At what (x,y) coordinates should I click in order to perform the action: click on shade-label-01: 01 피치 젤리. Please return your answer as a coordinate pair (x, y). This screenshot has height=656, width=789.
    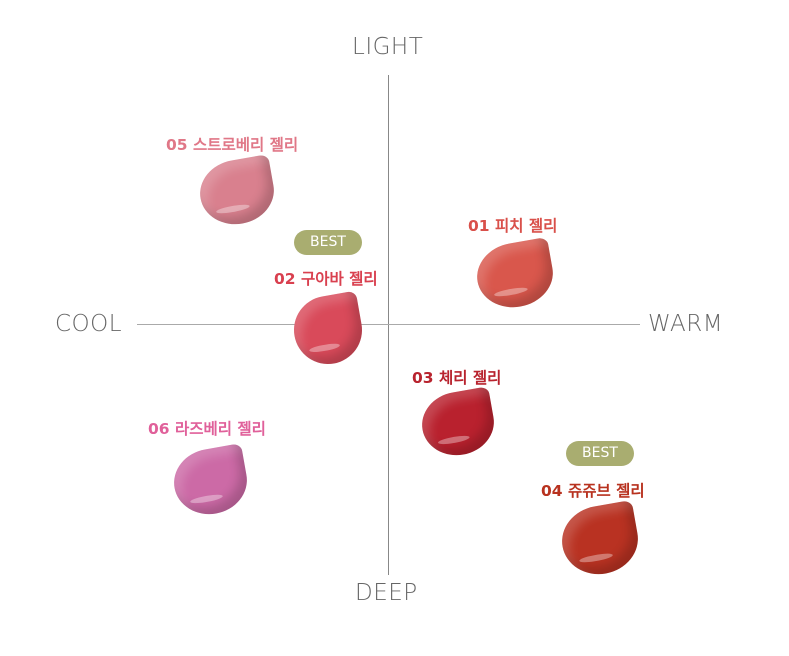
    Looking at the image, I should click on (513, 226).